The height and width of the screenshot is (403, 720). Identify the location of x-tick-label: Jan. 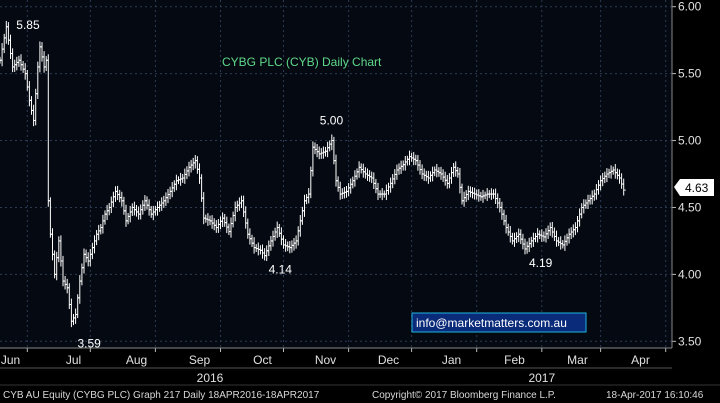
(451, 360).